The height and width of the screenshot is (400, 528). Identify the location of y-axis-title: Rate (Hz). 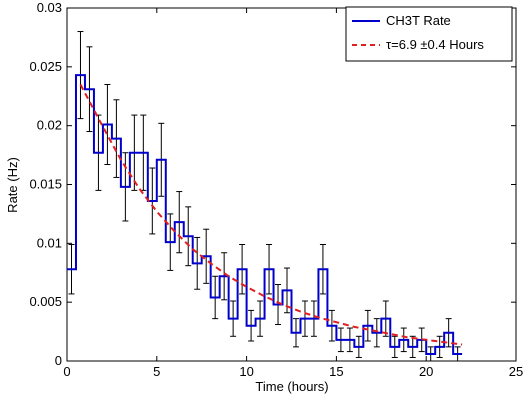
(12, 185).